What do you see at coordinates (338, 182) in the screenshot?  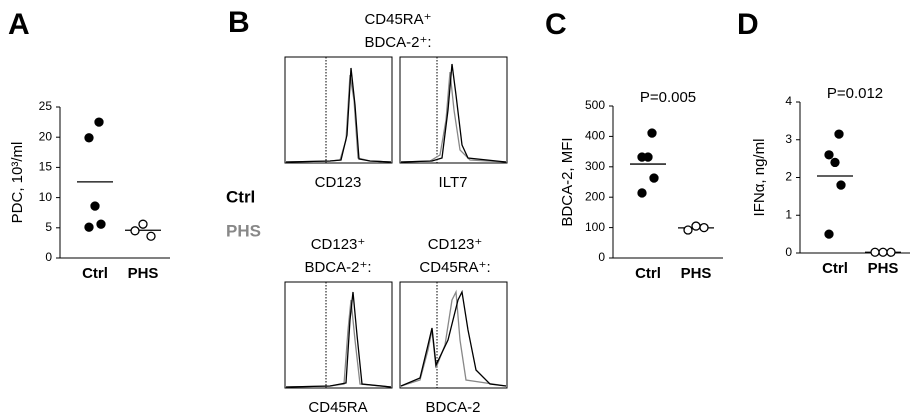 I see `histogram-label: CD123` at bounding box center [338, 182].